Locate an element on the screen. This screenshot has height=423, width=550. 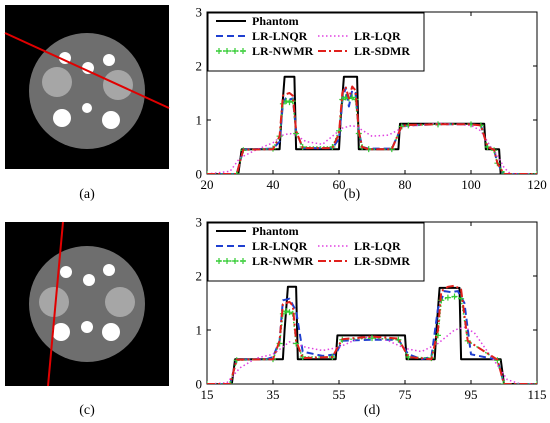
caption-b: (b) is located at coordinates (352, 194).